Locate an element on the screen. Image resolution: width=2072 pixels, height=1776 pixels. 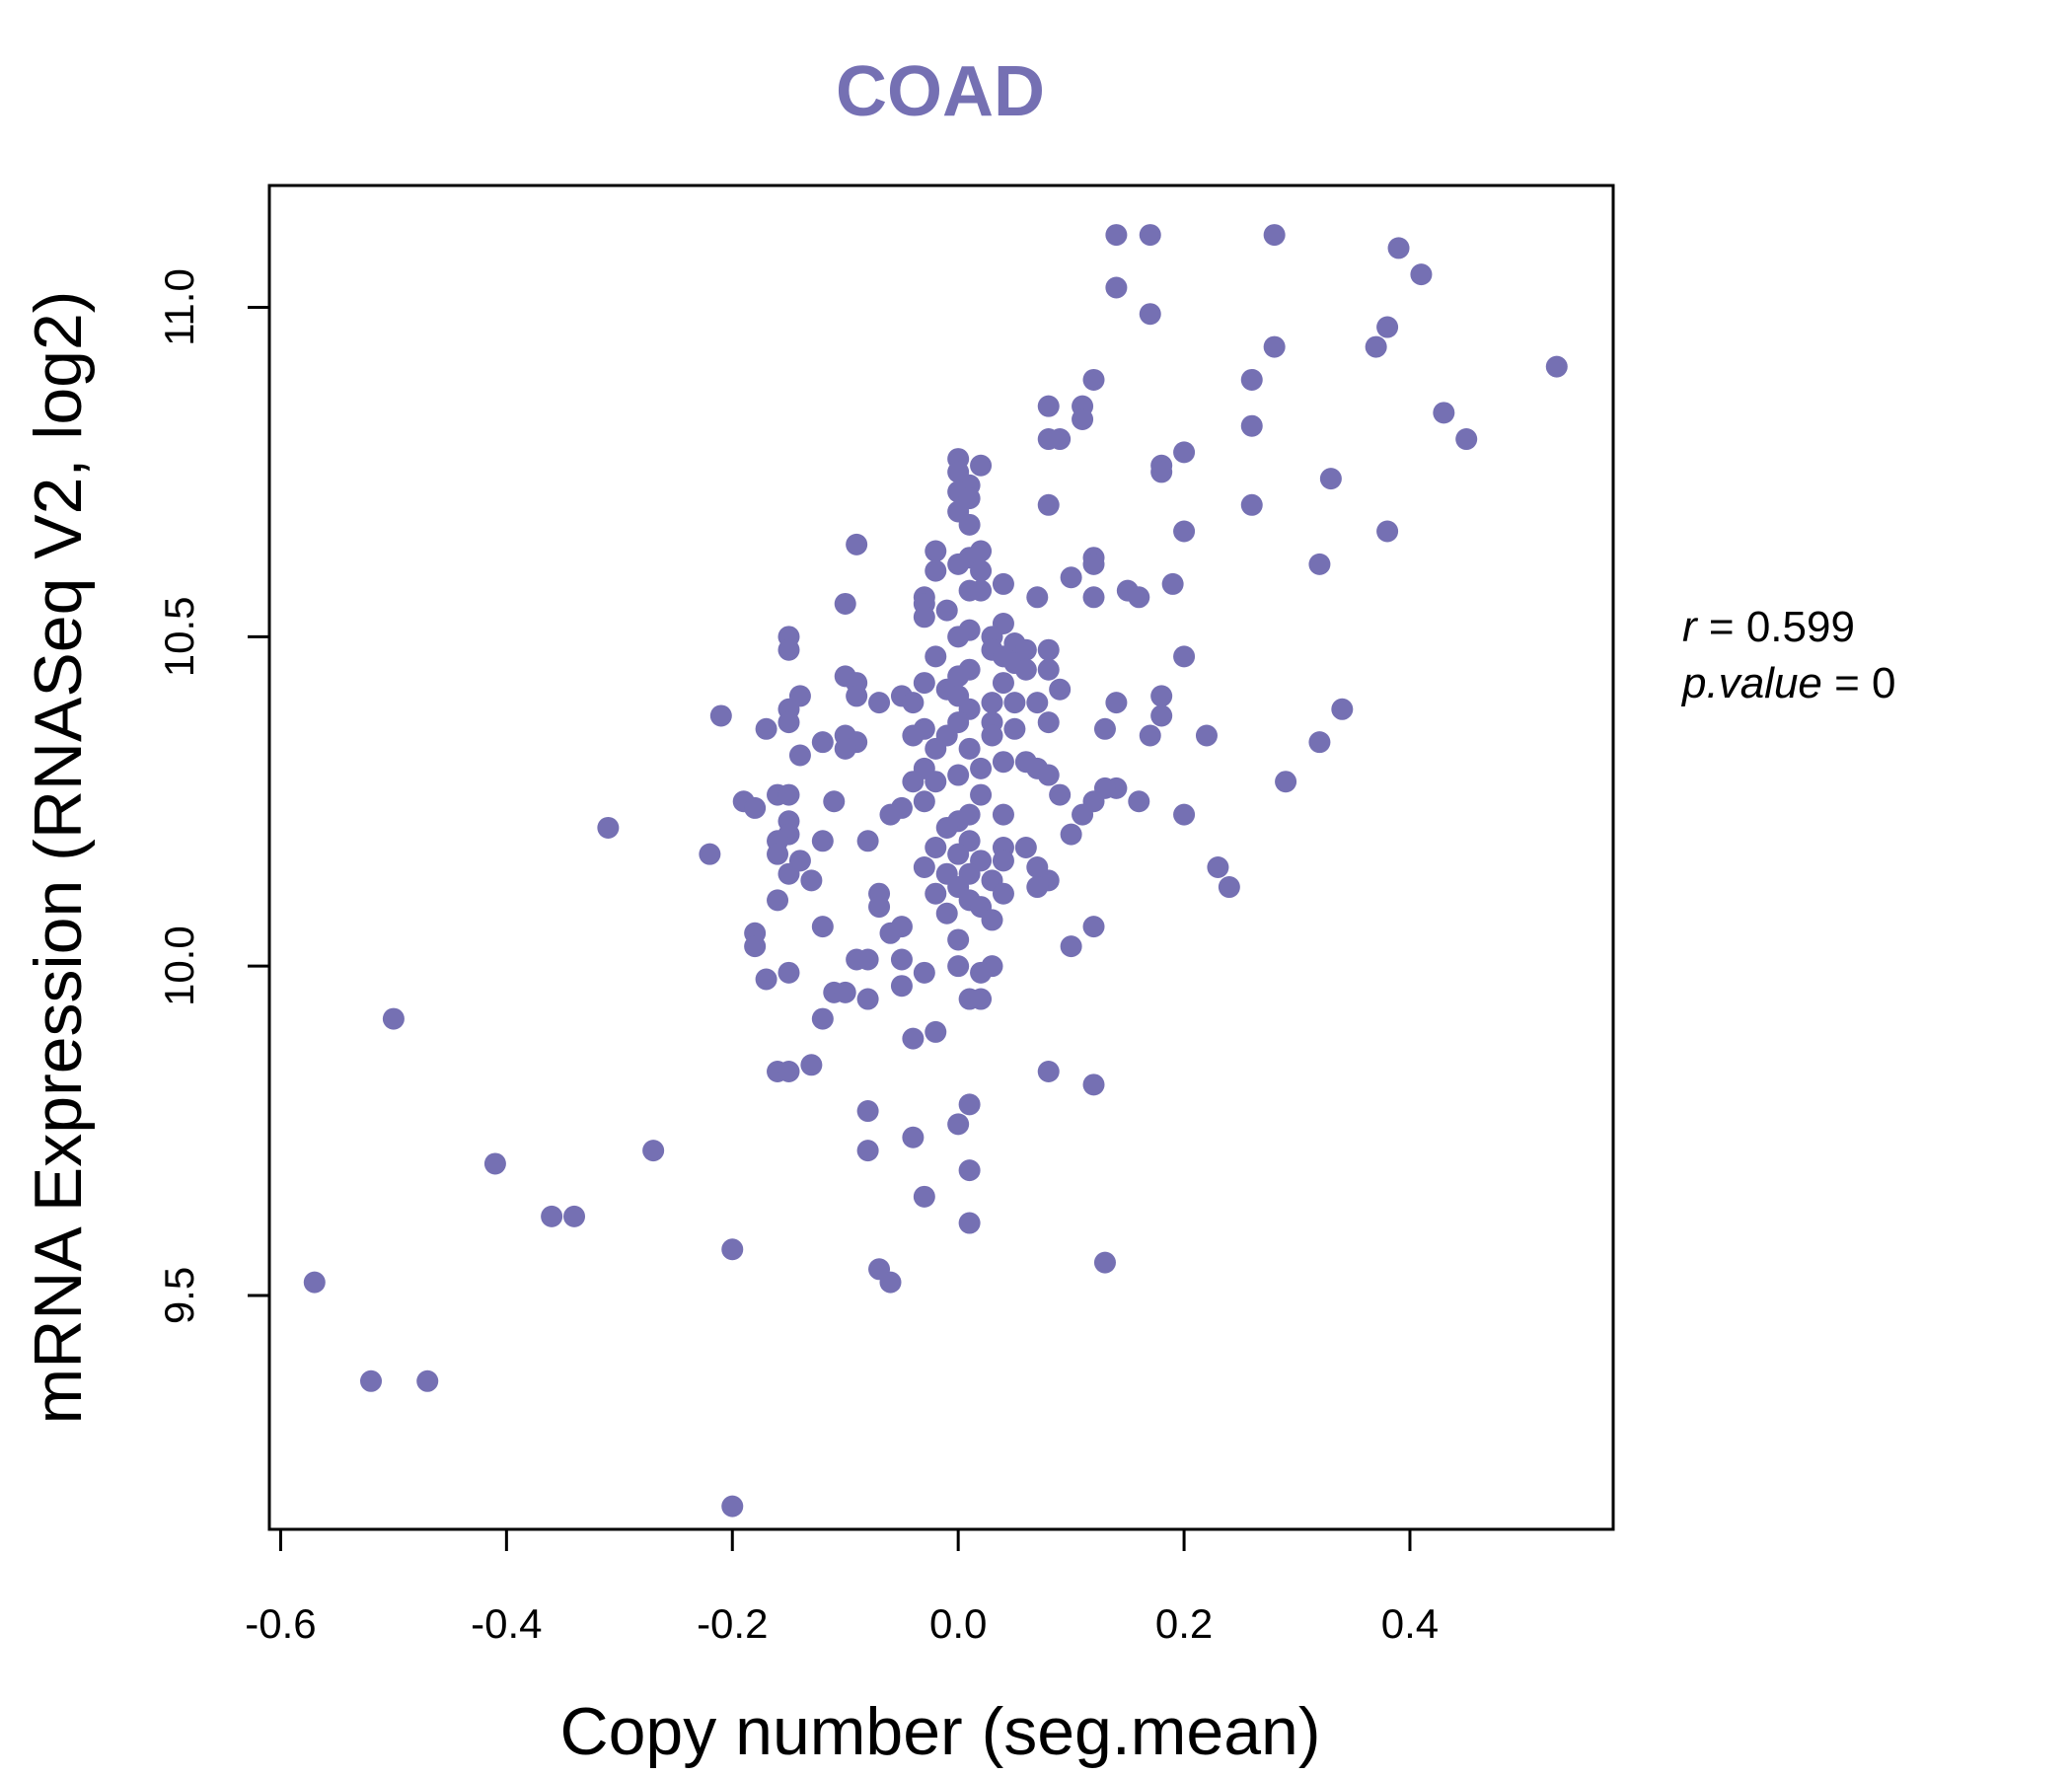
x-axis-label: Copy number (seg.mean) is located at coordinates (940, 1732).